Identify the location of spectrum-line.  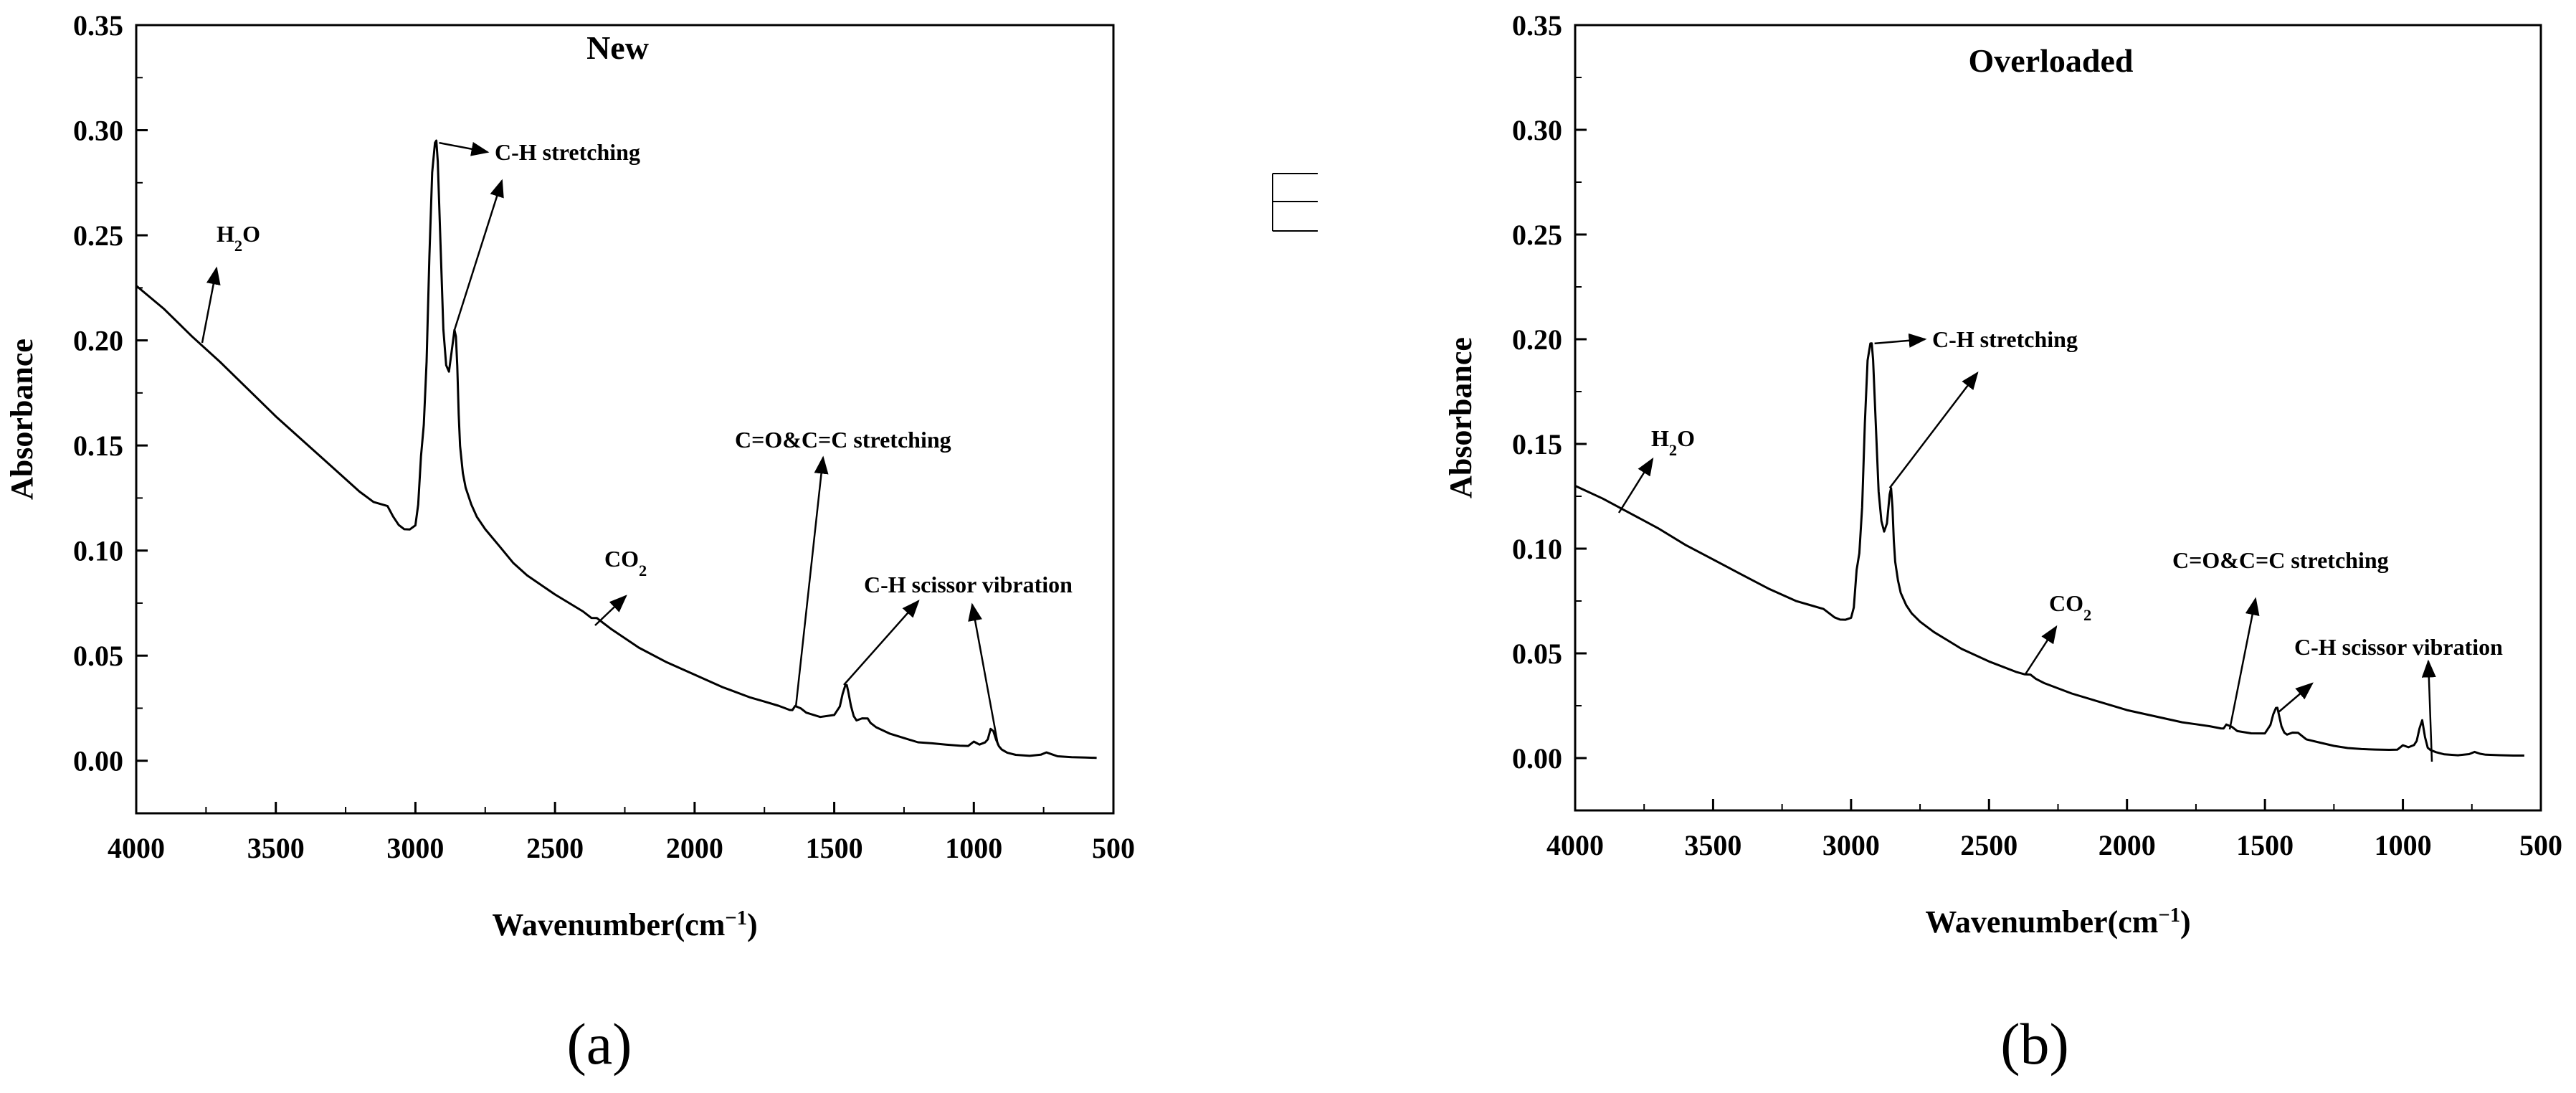
(2049, 549).